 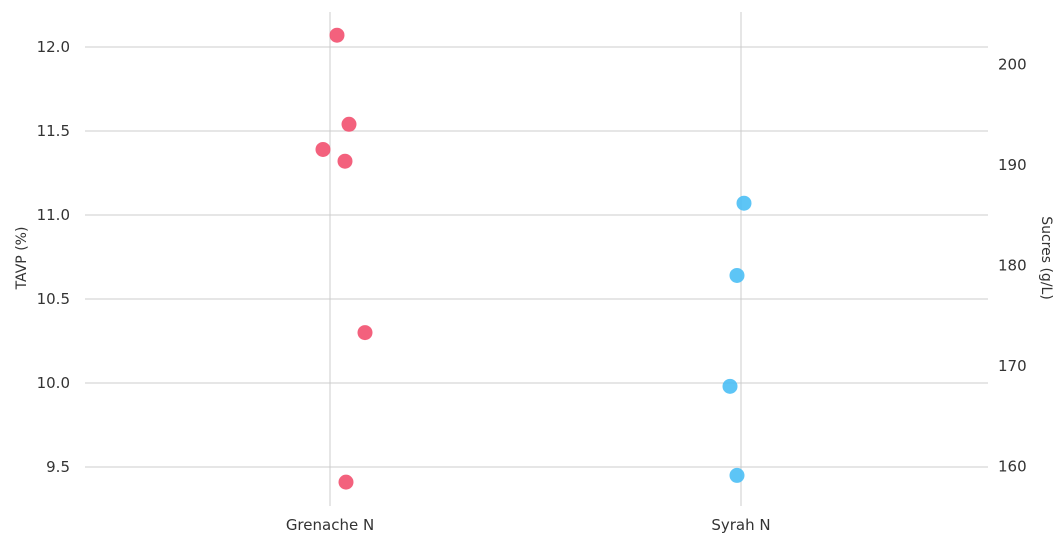 I want to click on left-tick-label: 11.5, so click(x=53, y=131).